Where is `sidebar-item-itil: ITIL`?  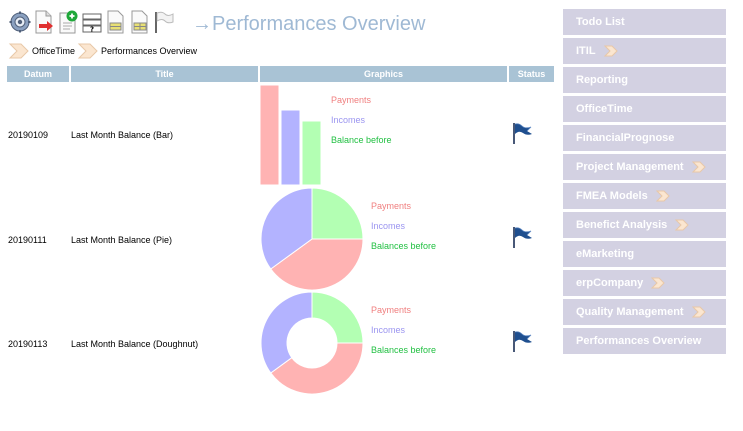 sidebar-item-itil: ITIL is located at coordinates (644, 51).